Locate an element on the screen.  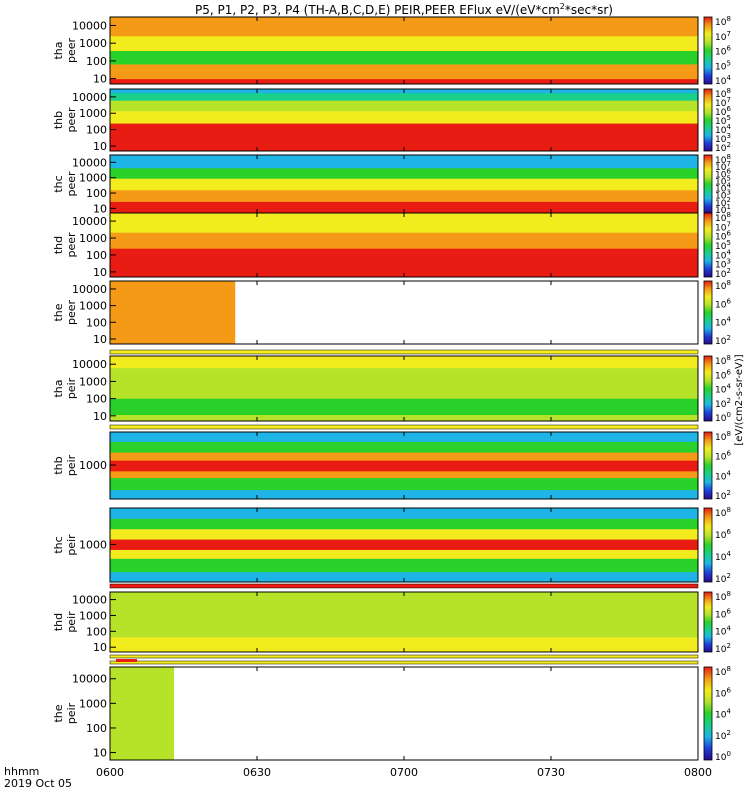
colorbar-thd-peer is located at coordinates (708, 245).